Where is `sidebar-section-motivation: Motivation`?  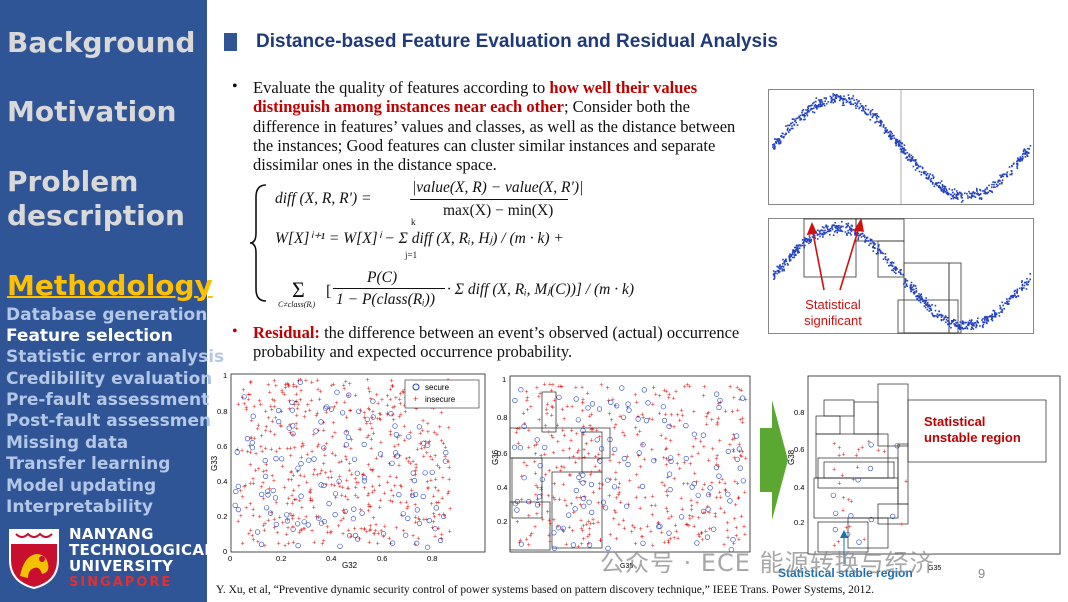
sidebar-section-motivation: Motivation is located at coordinates (92, 111).